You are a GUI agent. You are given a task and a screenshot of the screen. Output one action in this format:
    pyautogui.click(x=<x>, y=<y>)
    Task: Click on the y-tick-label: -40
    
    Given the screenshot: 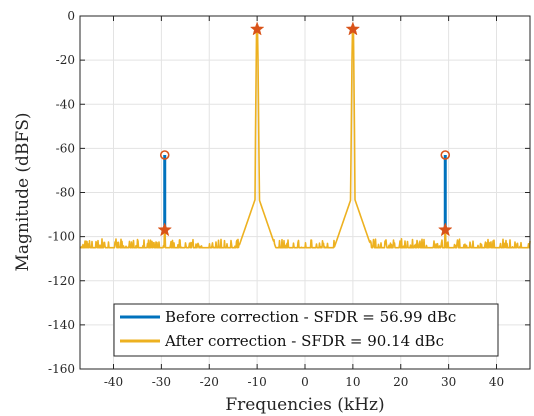 What is the action you would take?
    pyautogui.click(x=65, y=104)
    